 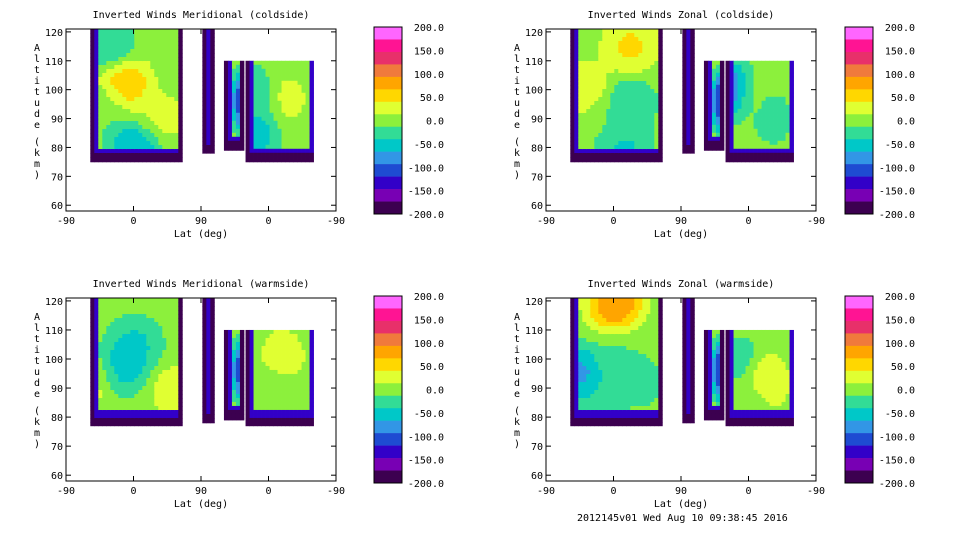 What do you see at coordinates (759, 111) in the screenshot?
I see `data-region-D` at bounding box center [759, 111].